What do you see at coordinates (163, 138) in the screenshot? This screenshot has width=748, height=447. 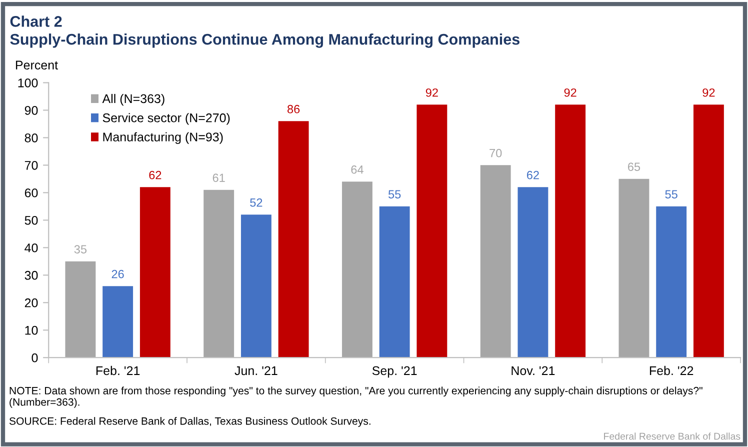 I see `legend-label: Manufacturing (N=93)` at bounding box center [163, 138].